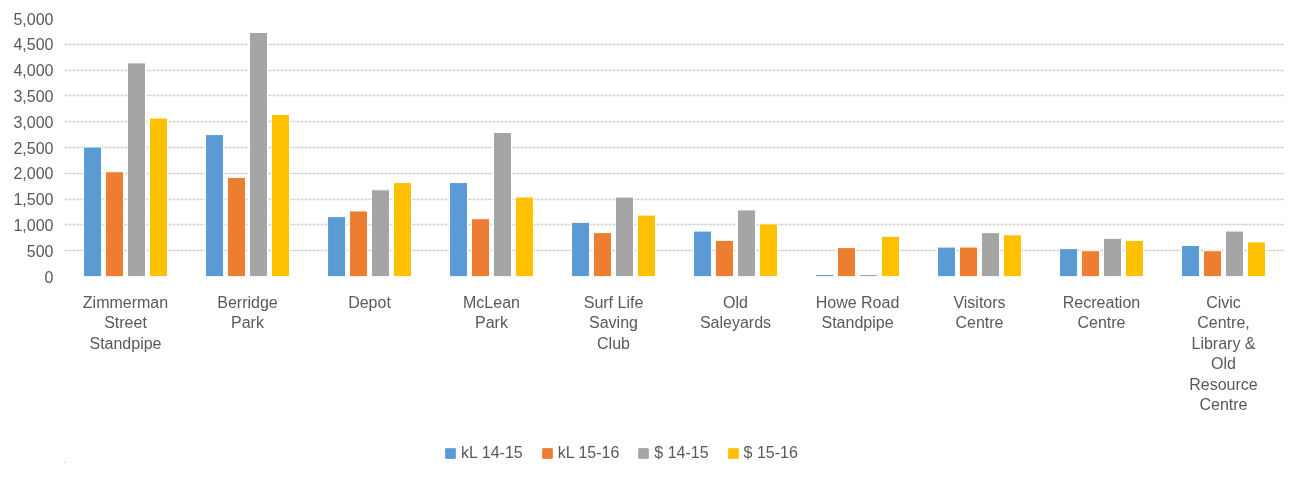 This screenshot has width=1300, height=490. Describe the element at coordinates (857, 313) in the screenshot. I see `x-tick-label: Howe Road Standpipe` at that location.